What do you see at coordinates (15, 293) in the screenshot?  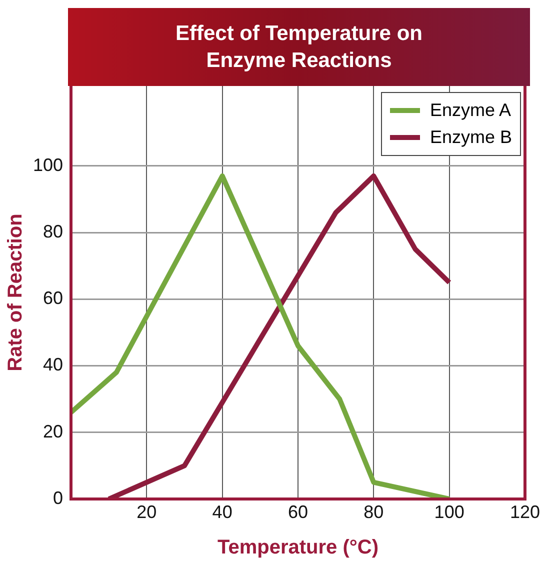 I see `y-axis-title: Rate of Reaction` at bounding box center [15, 293].